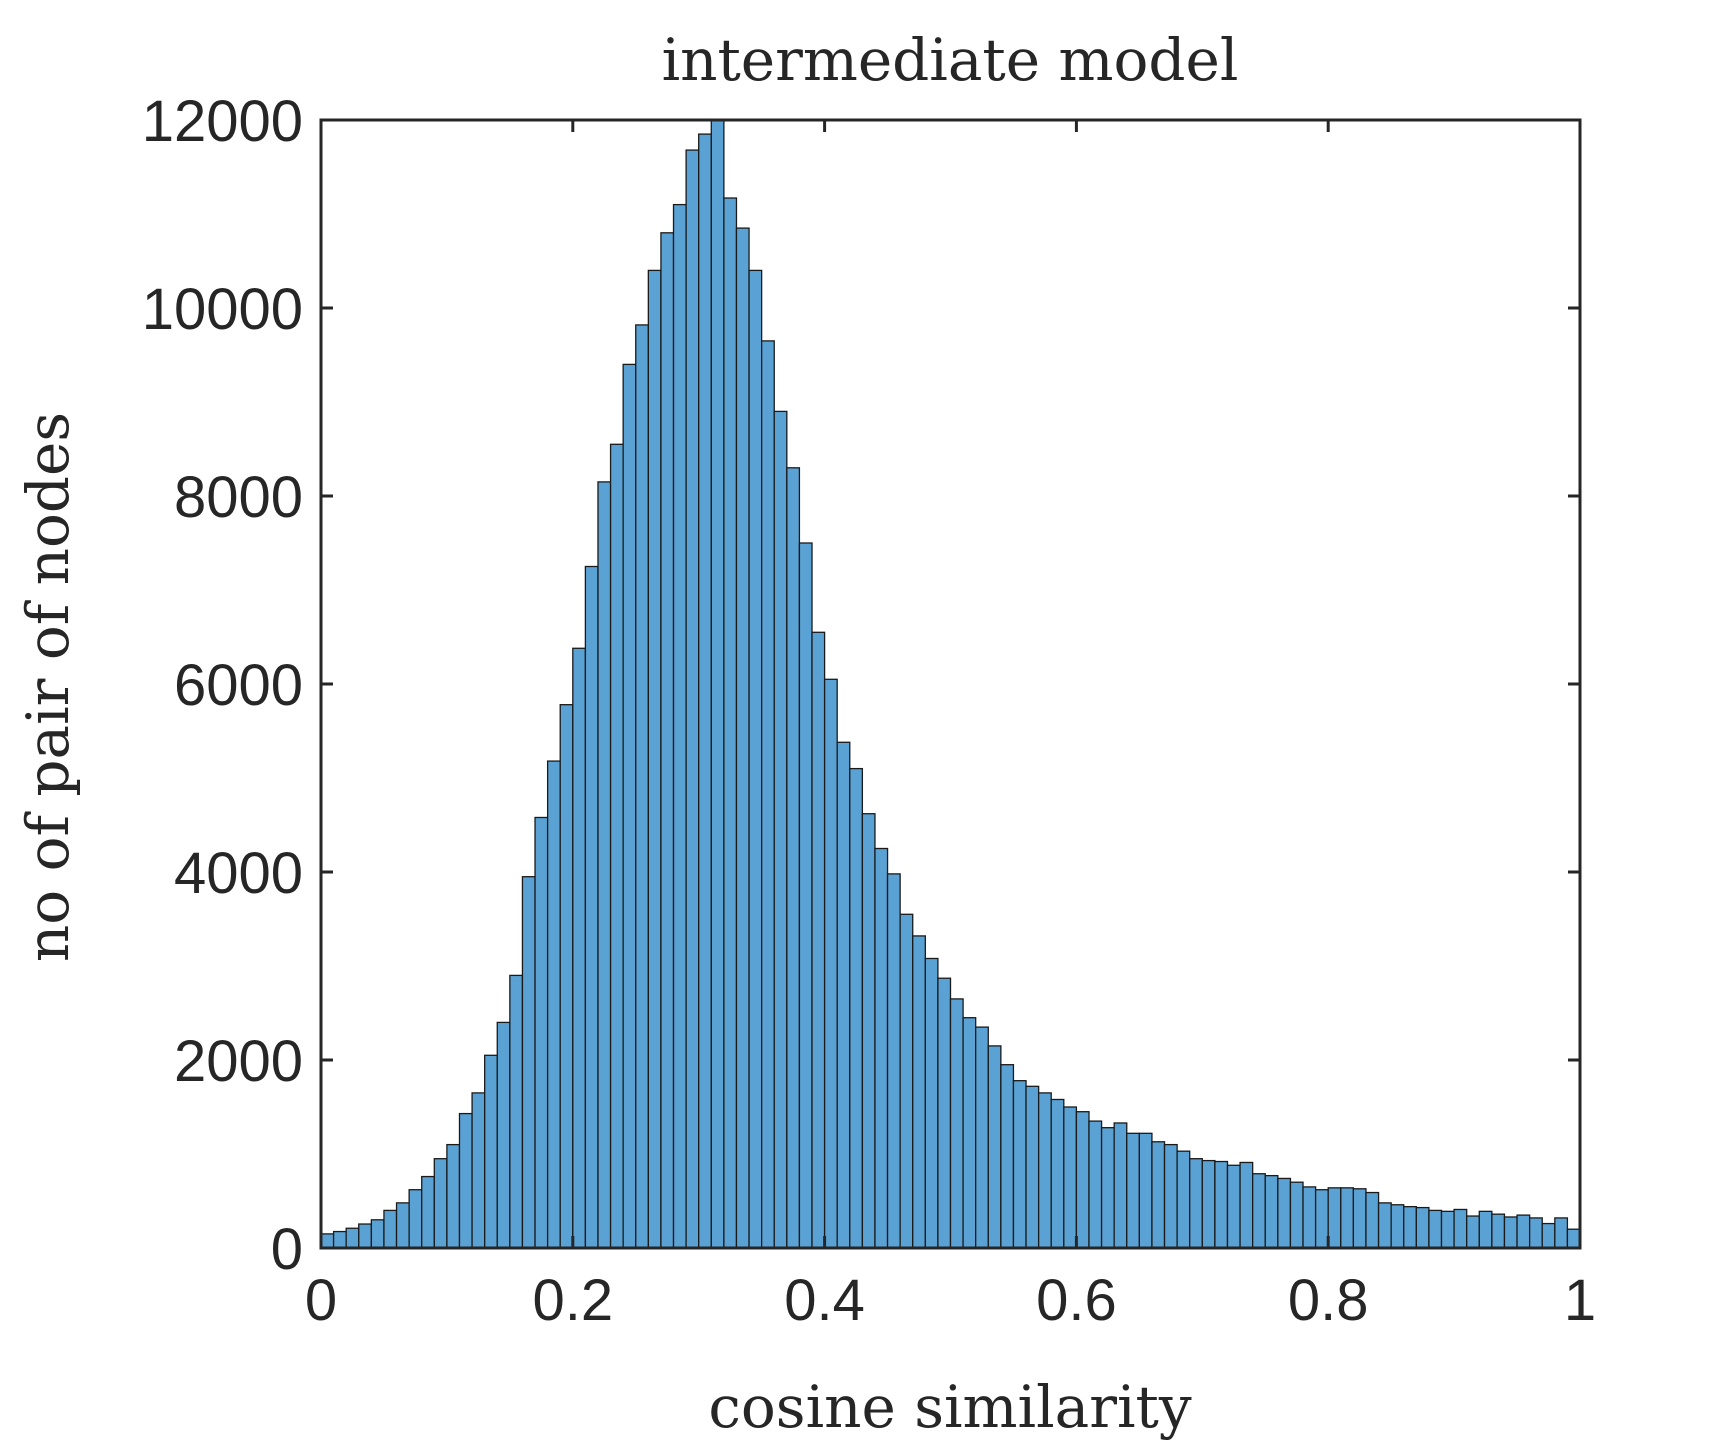 Image resolution: width=1732 pixels, height=1450 pixels. What do you see at coordinates (321, 1300) in the screenshot?
I see `x-tick-label: 0` at bounding box center [321, 1300].